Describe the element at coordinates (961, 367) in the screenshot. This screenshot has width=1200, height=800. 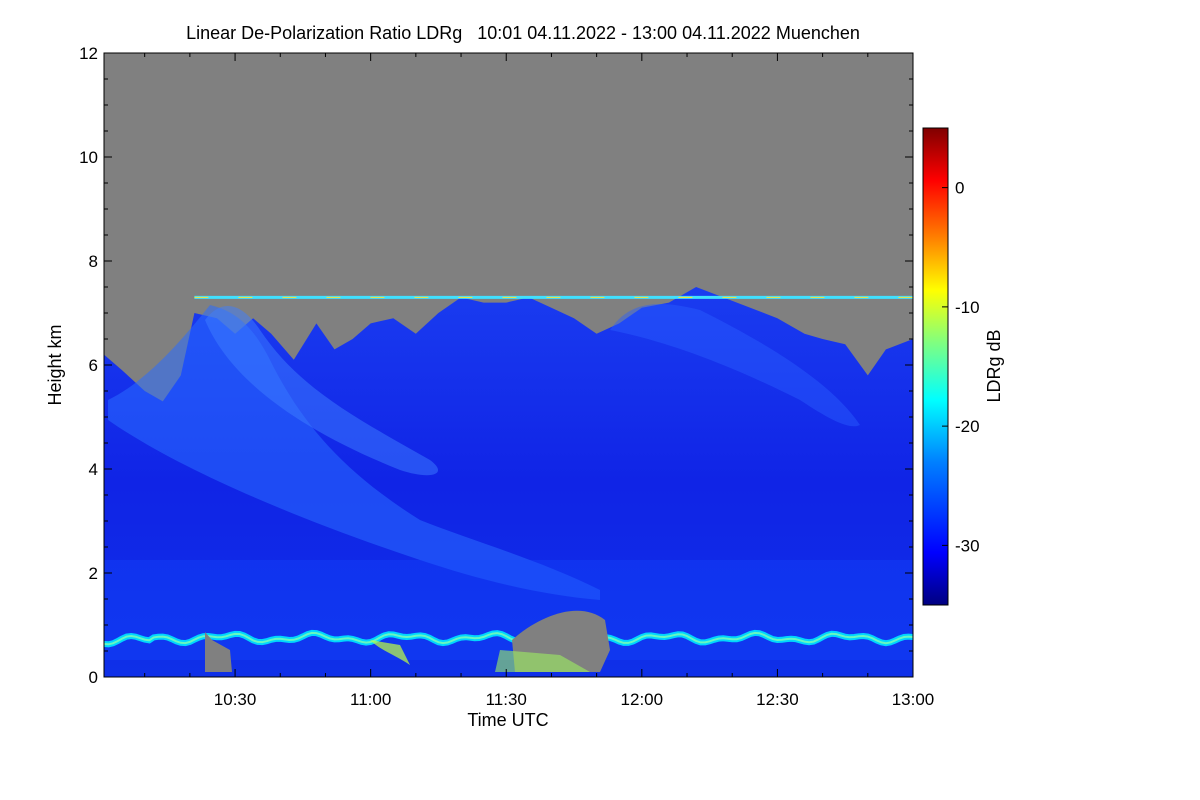
I see `colorbar-ticks: 0 -10 -20 -30` at that location.